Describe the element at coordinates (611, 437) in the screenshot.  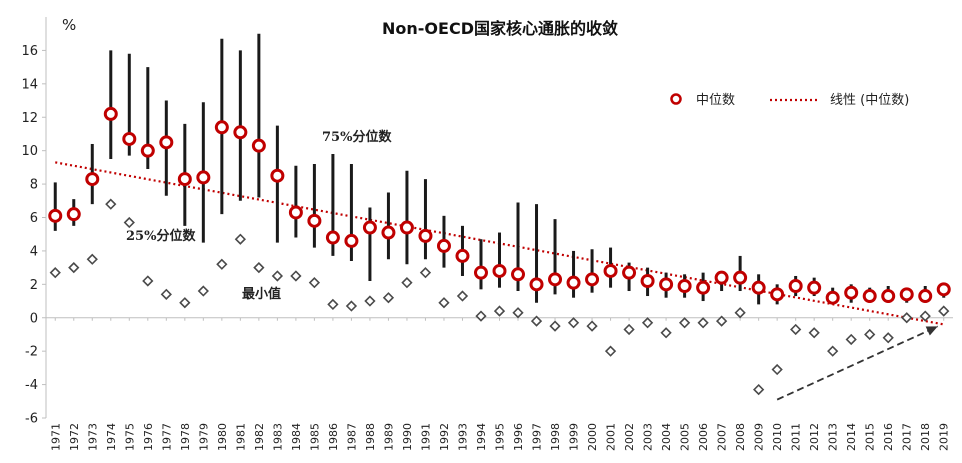
I see `x-tick-label: 2001` at that location.